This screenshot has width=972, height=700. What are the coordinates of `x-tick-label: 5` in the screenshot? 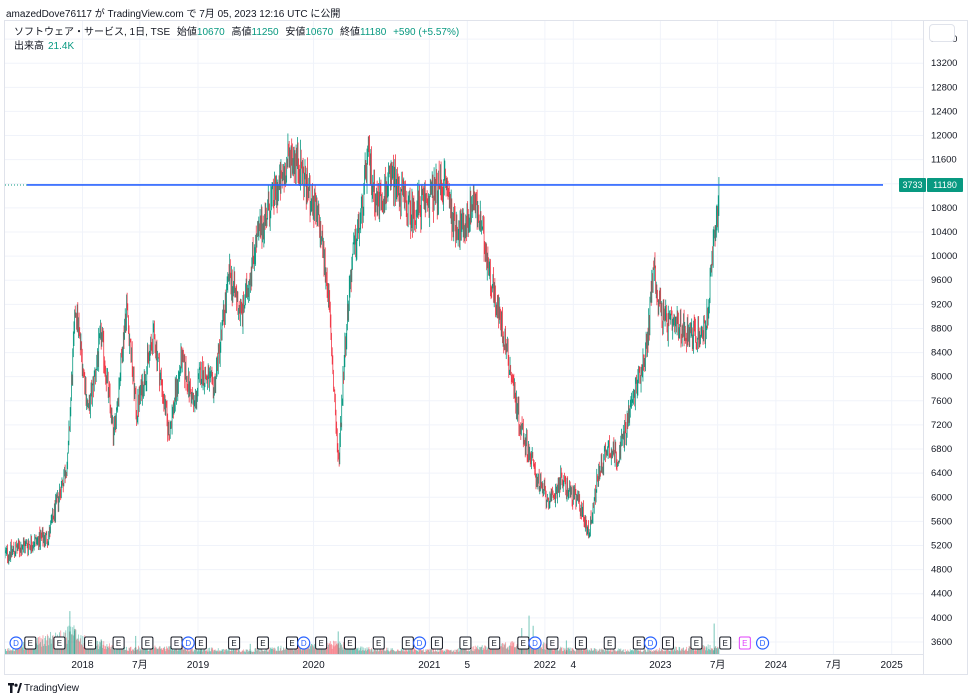 It's located at (468, 665).